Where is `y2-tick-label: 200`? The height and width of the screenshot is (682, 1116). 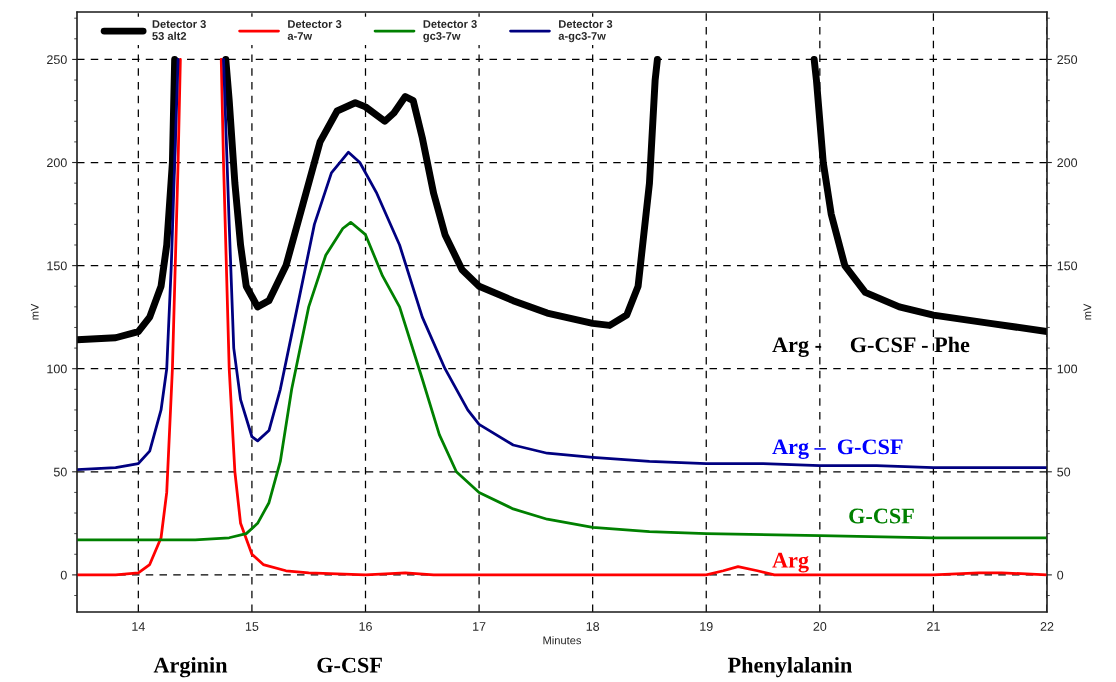
y2-tick-label: 200 is located at coordinates (1067, 163).